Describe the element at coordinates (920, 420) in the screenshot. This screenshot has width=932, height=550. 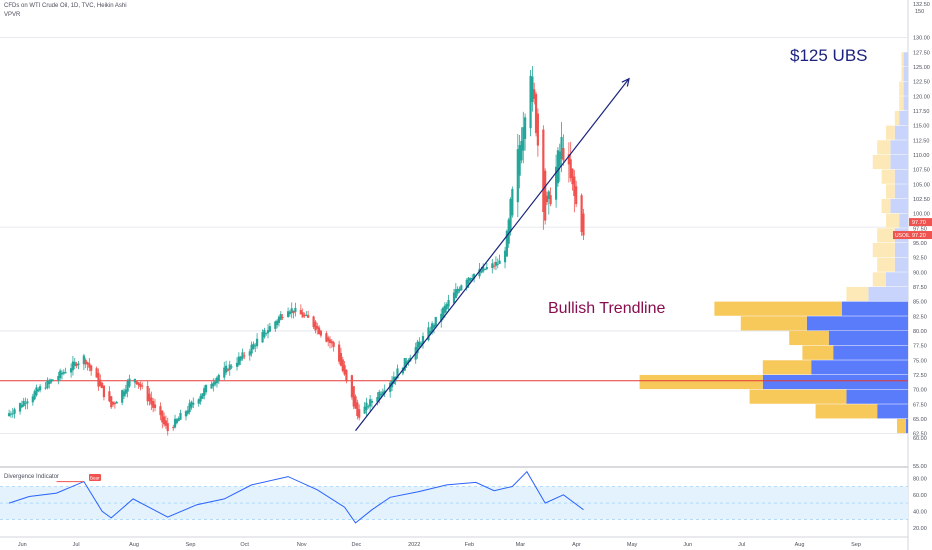
I see `price-axis-tick: 65.00` at that location.